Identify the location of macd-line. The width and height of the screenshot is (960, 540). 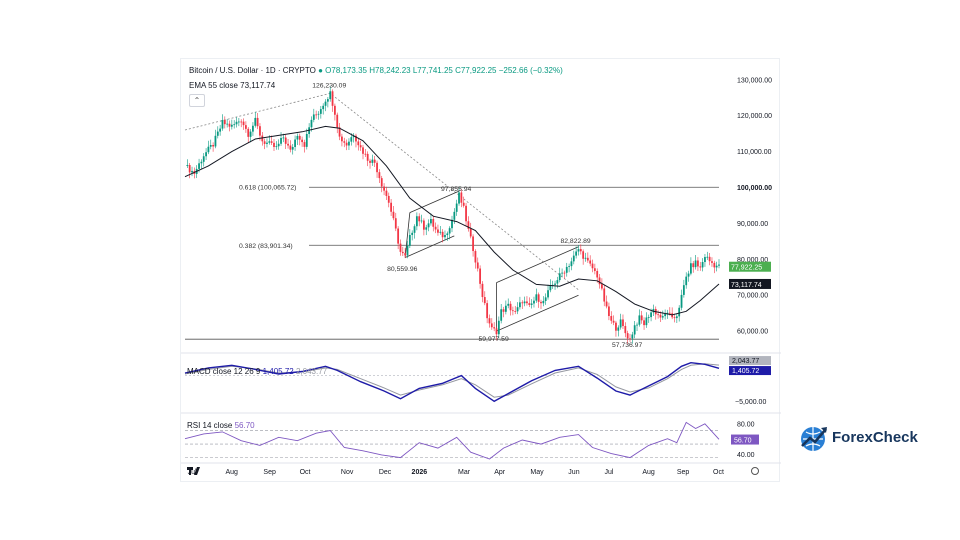
(452, 382).